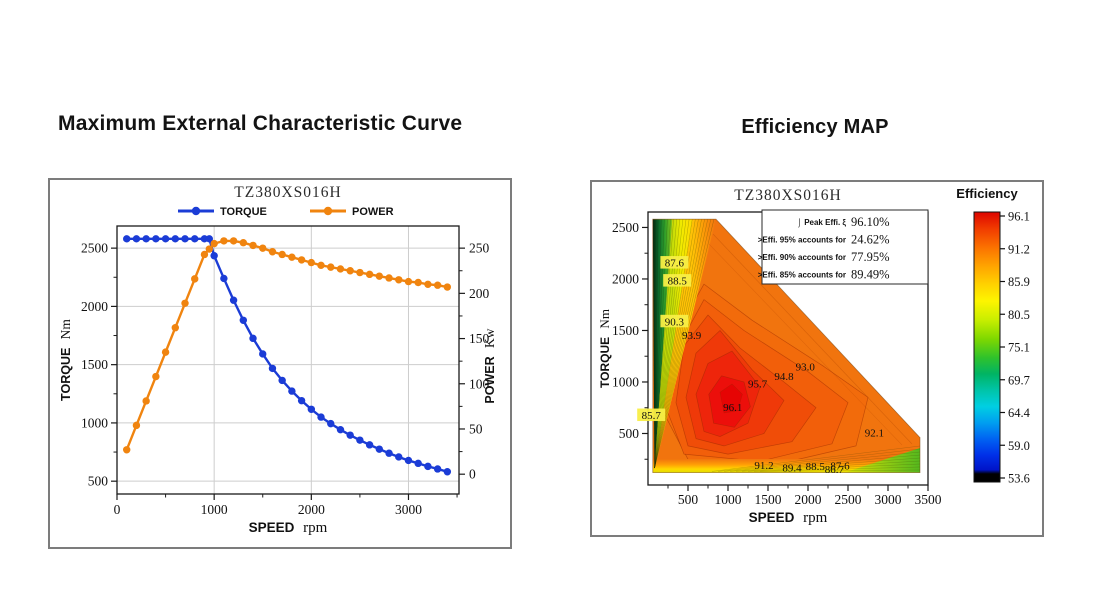 This screenshot has width=1100, height=600. Describe the element at coordinates (987, 193) in the screenshot. I see `colorbar-title: Efficiency` at that location.